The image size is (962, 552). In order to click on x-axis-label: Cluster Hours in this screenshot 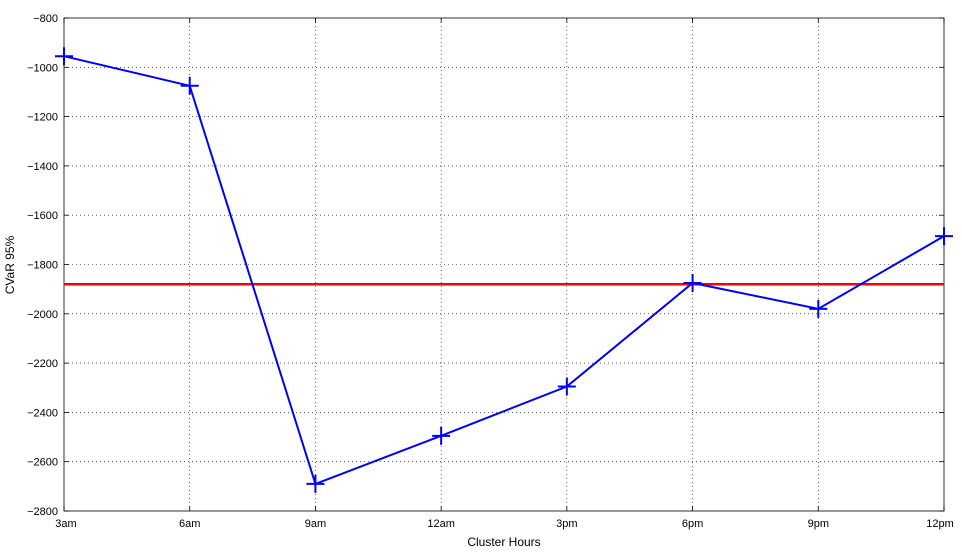, I will do `click(503, 542)`.